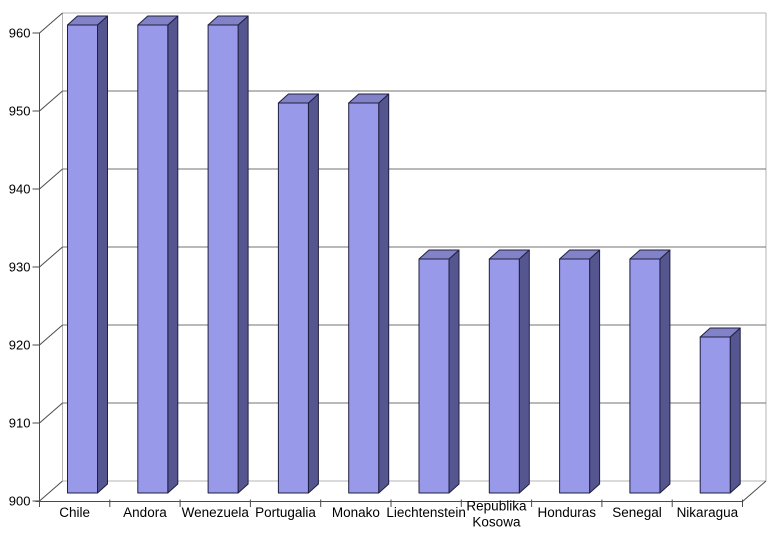 The image size is (770, 535). Describe the element at coordinates (566, 512) in the screenshot. I see `x-category-label: Honduras` at that location.